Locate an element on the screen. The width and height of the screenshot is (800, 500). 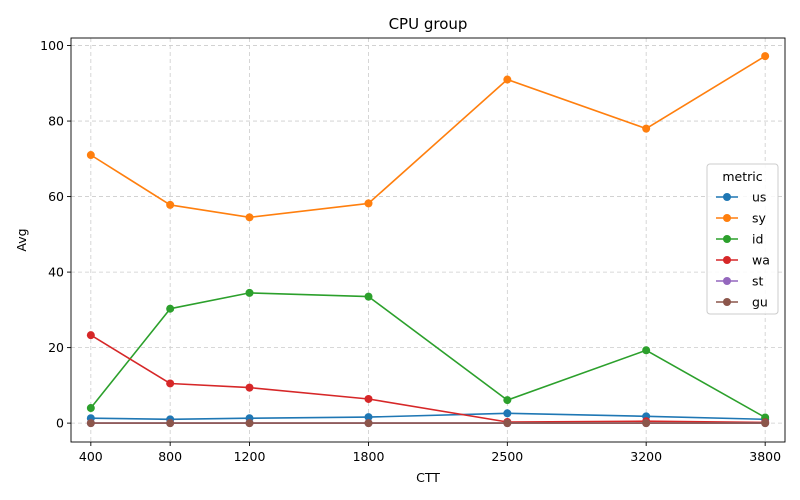
legend-box is located at coordinates (742, 239).